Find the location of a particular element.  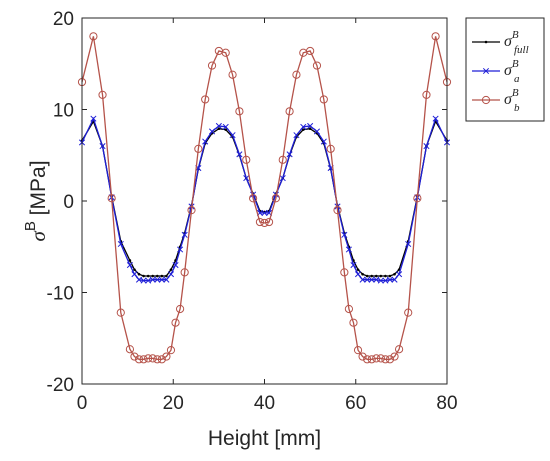

x-tick-label: 20 is located at coordinates (173, 403).